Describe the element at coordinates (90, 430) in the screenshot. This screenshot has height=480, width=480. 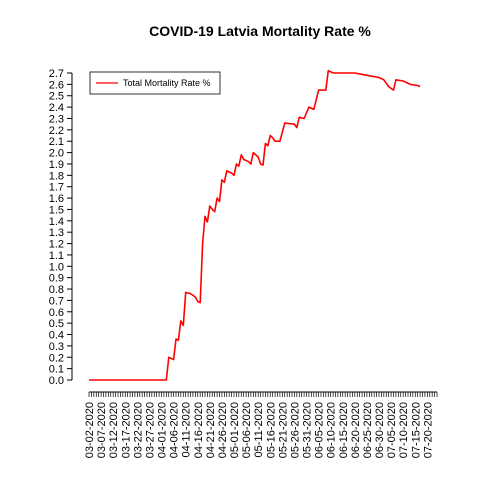
I see `x-tick-label: 03-02-2020` at that location.